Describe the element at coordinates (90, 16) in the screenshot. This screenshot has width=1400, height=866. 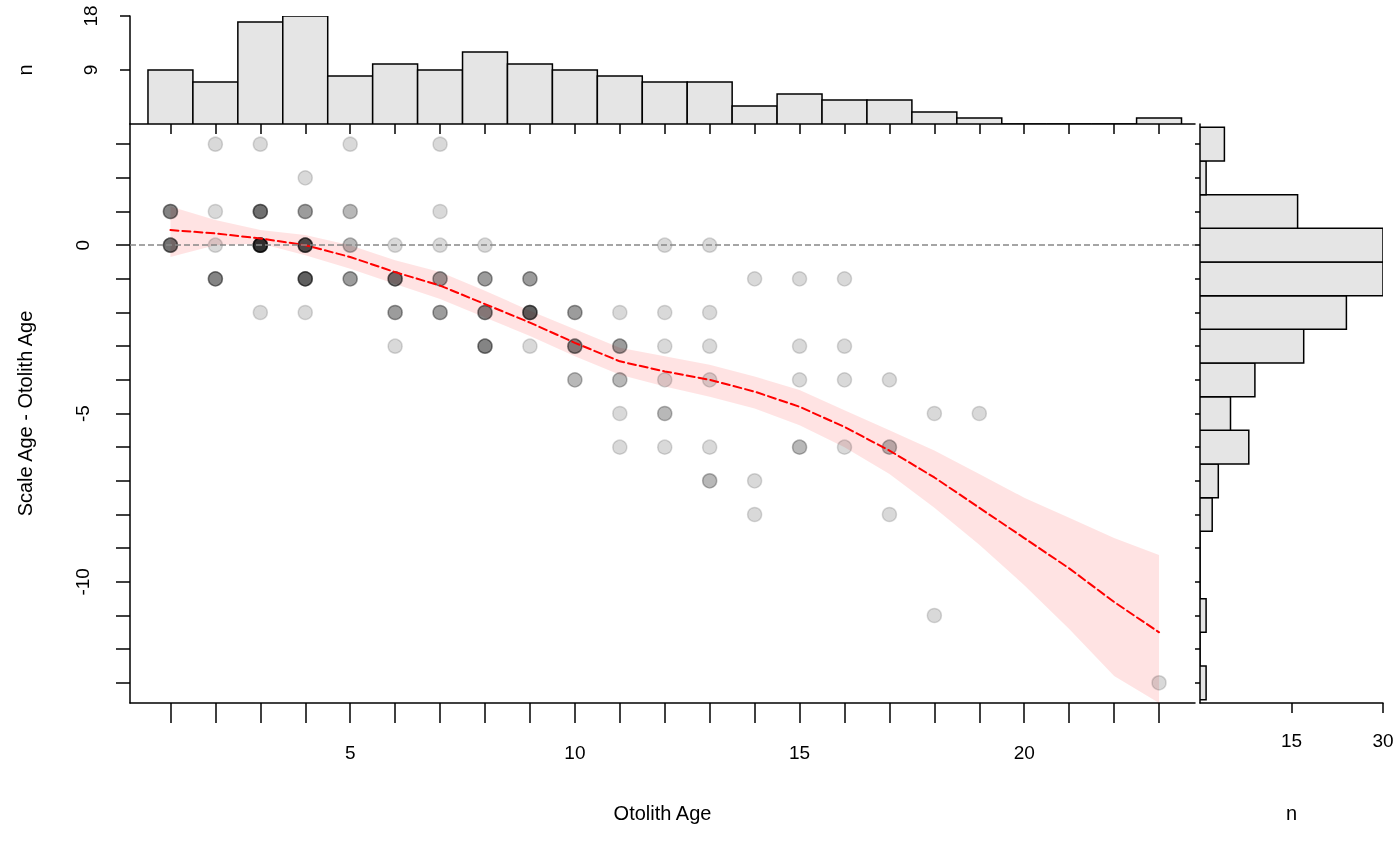
I see `y-tick-label: 18` at that location.